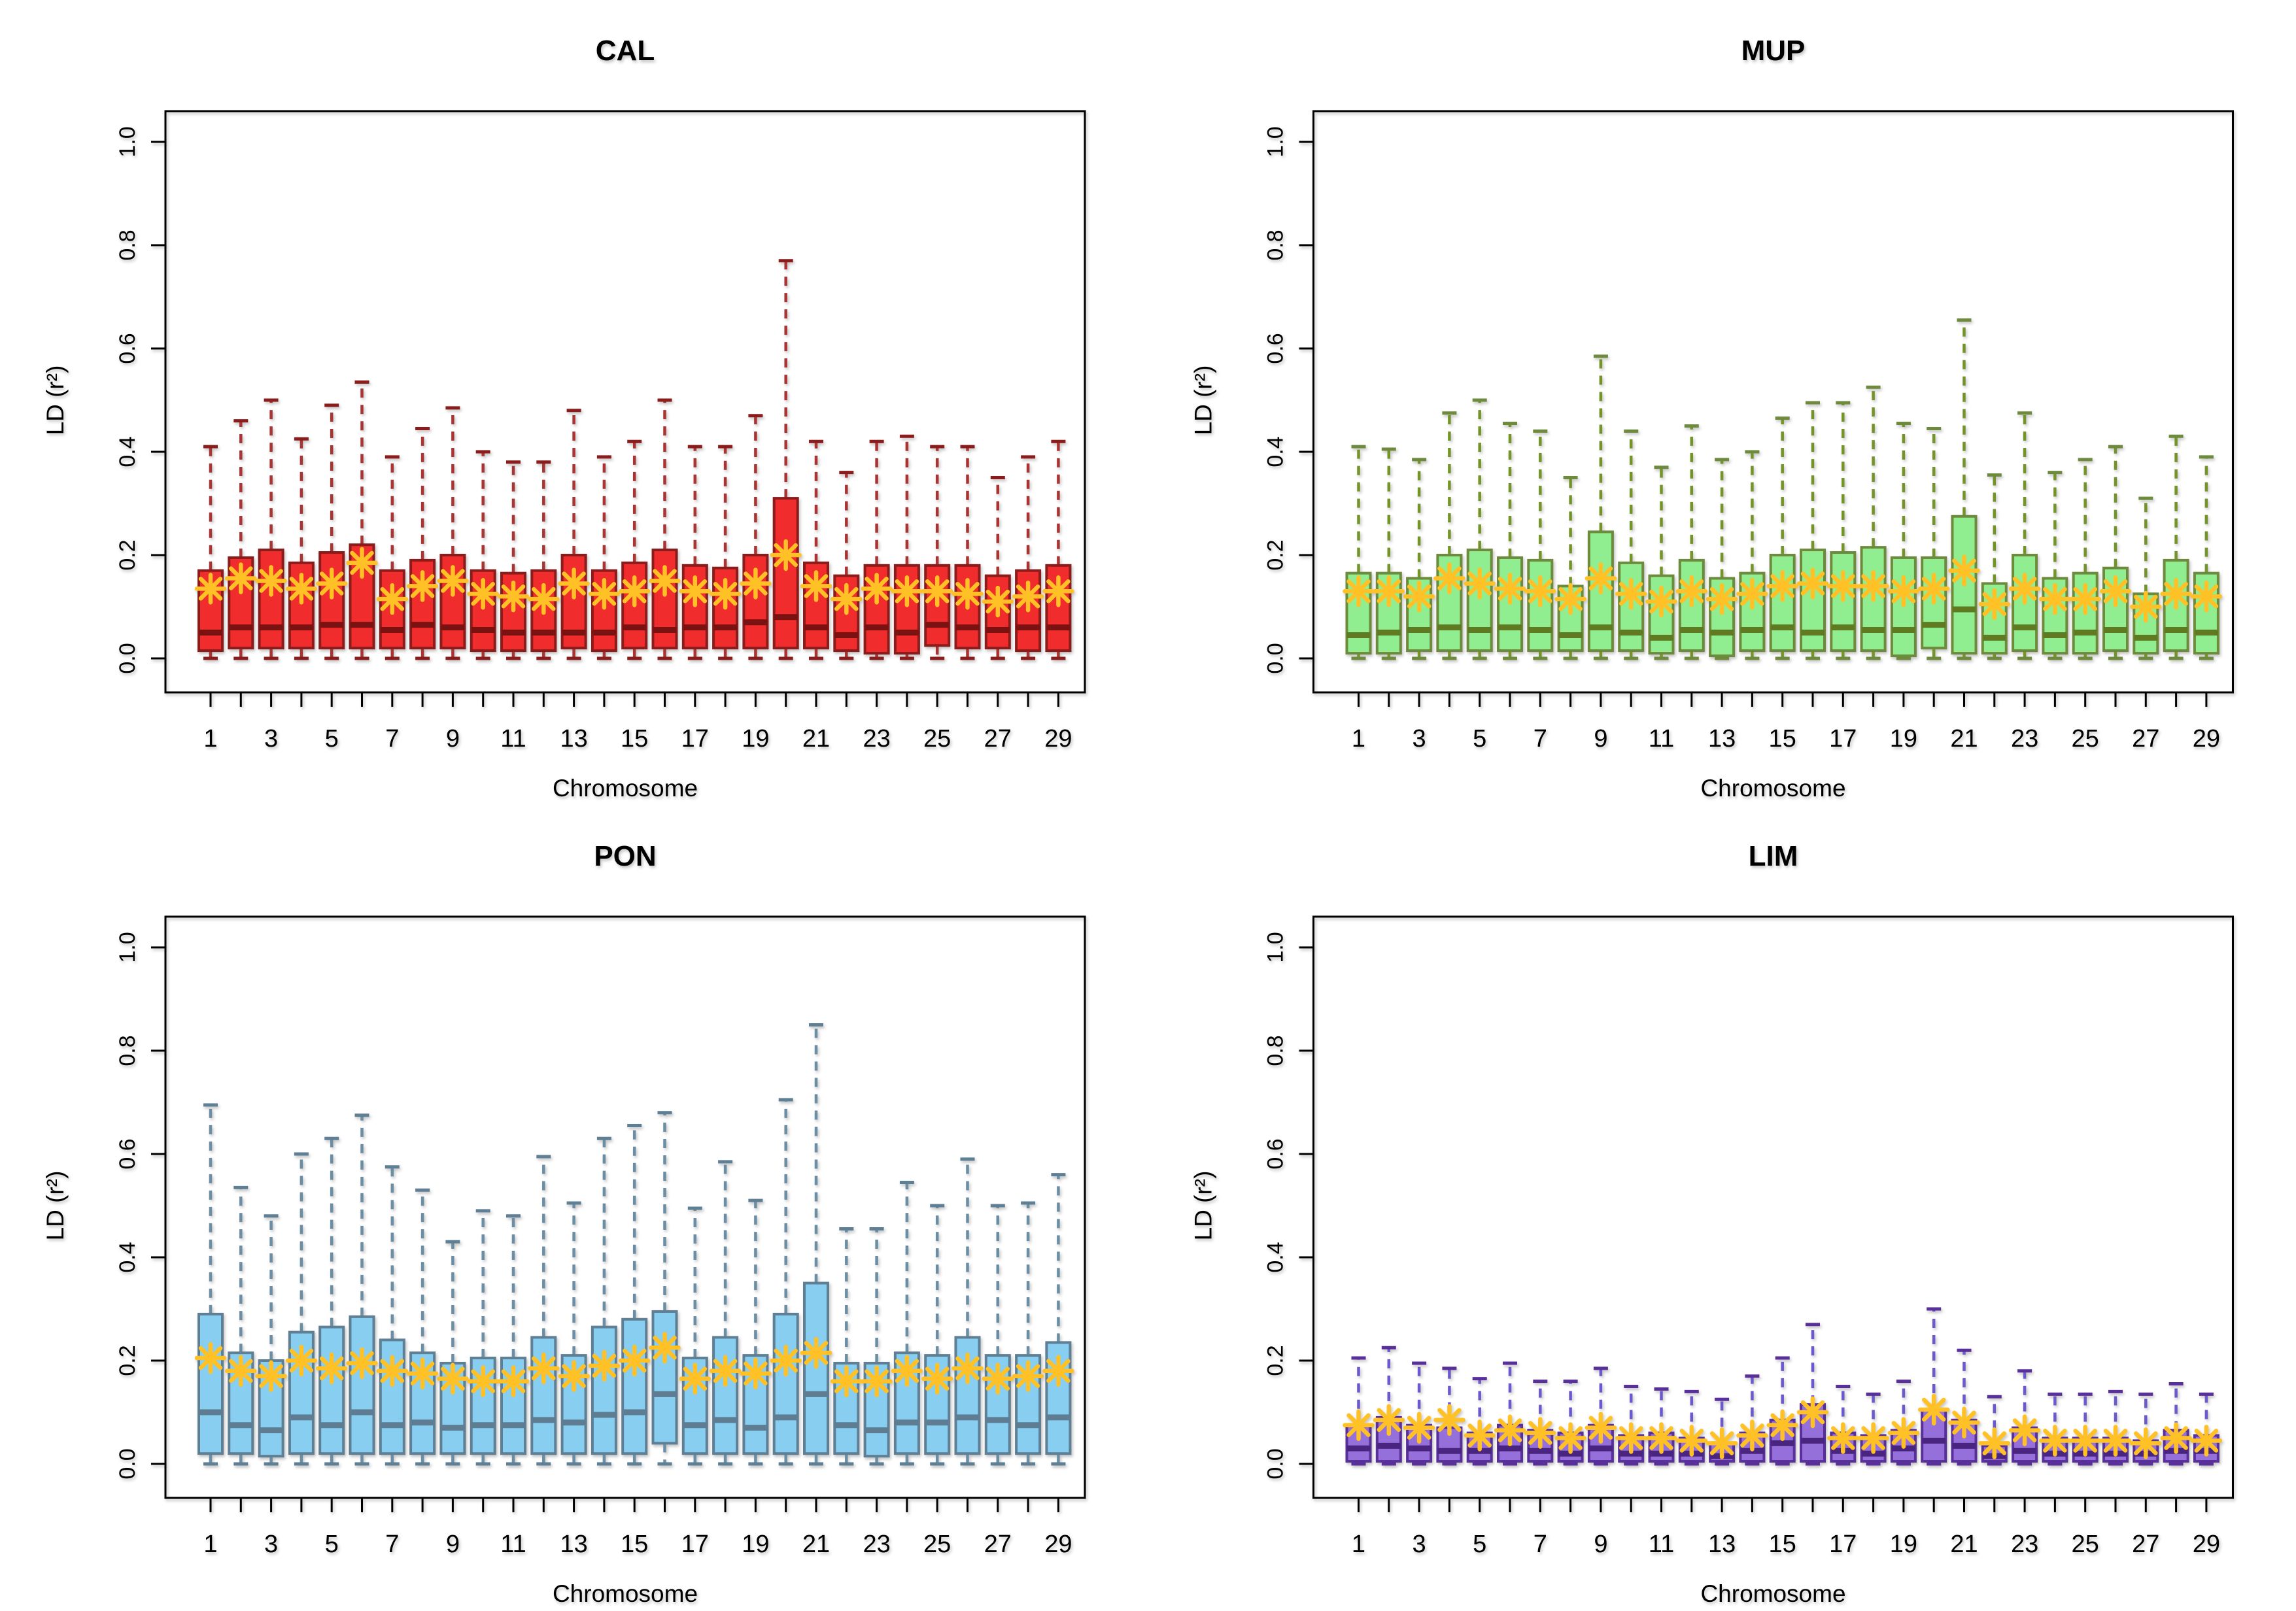  I want to click on x-tick-label: 23, so click(2024, 1544).